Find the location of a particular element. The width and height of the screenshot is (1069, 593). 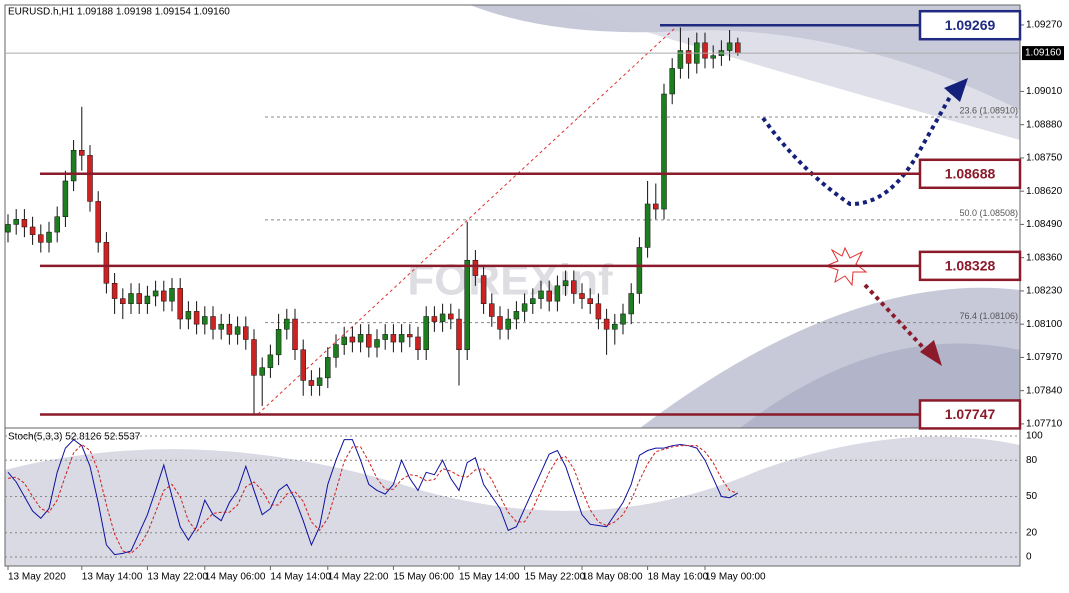

level-label: 1.08328 is located at coordinates (970, 266).